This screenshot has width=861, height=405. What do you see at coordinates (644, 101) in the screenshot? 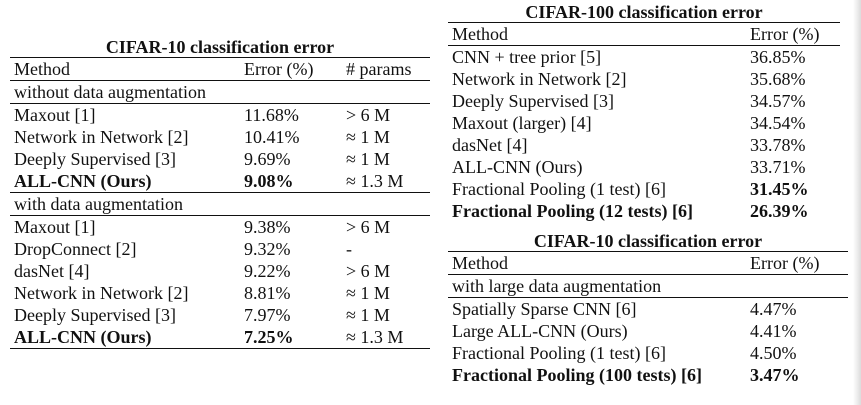
I see `table-row: Deeply Supervised [3] 34.57%` at bounding box center [644, 101].